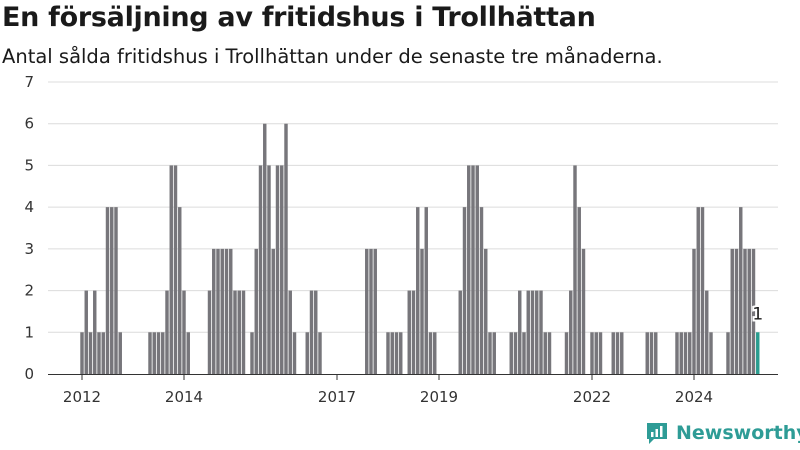 The height and width of the screenshot is (450, 800). Describe the element at coordinates (694, 397) in the screenshot. I see `x-tick-label: 2024` at that location.